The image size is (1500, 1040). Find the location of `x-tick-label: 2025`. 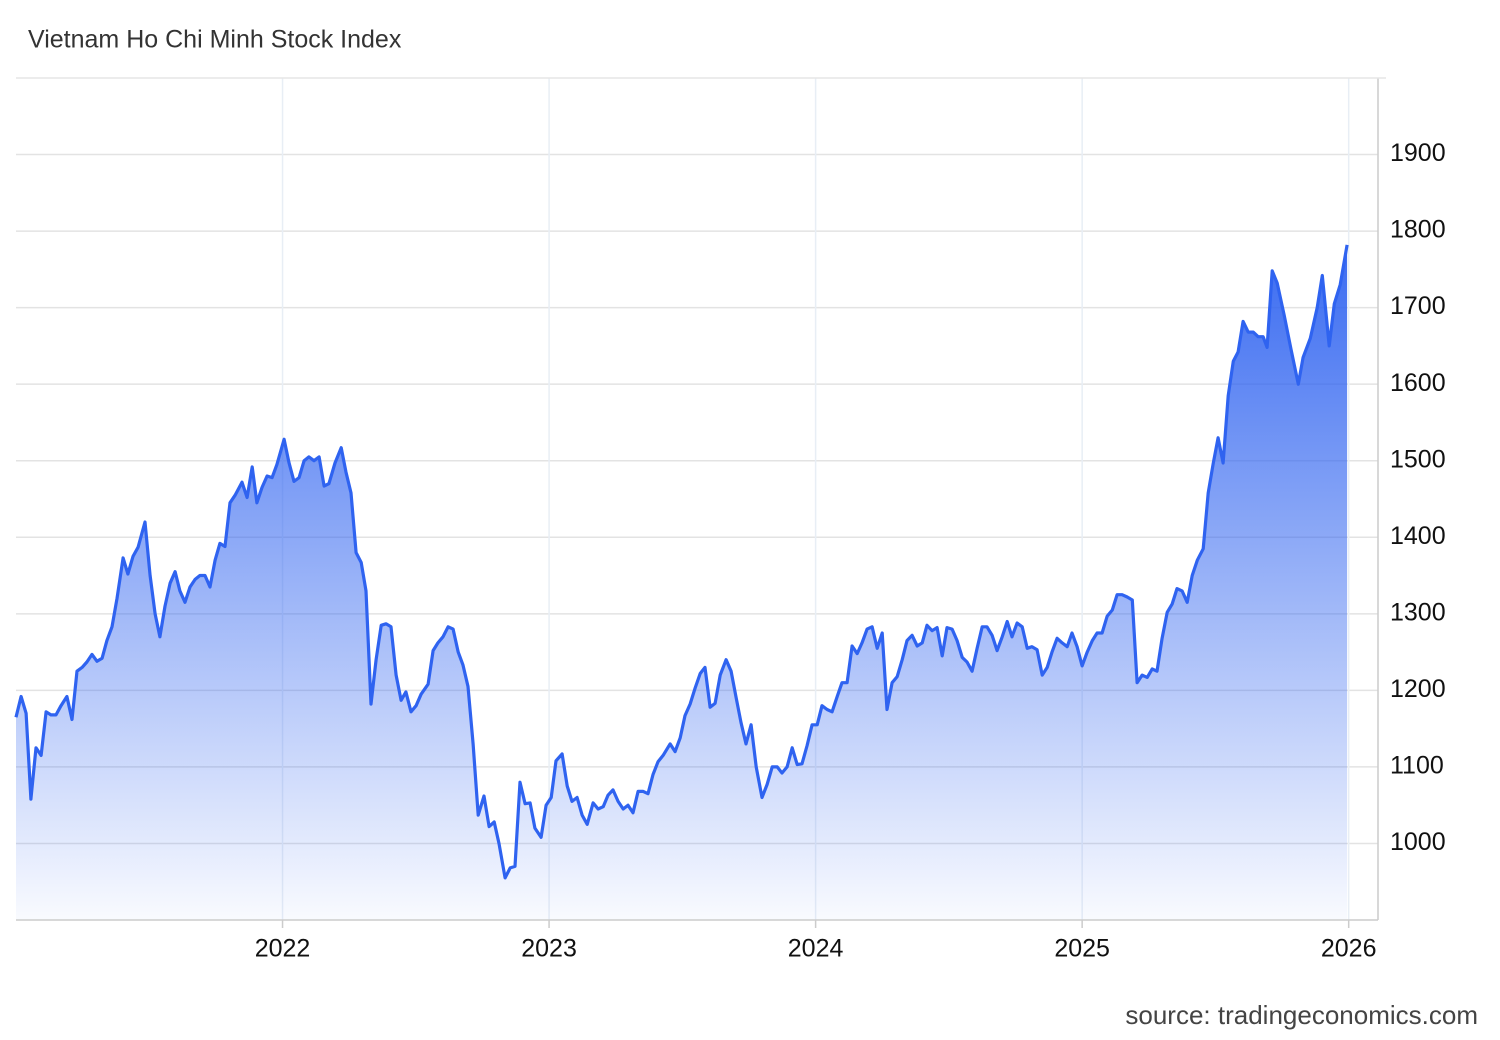

x-tick-label: 2025 is located at coordinates (1082, 949).